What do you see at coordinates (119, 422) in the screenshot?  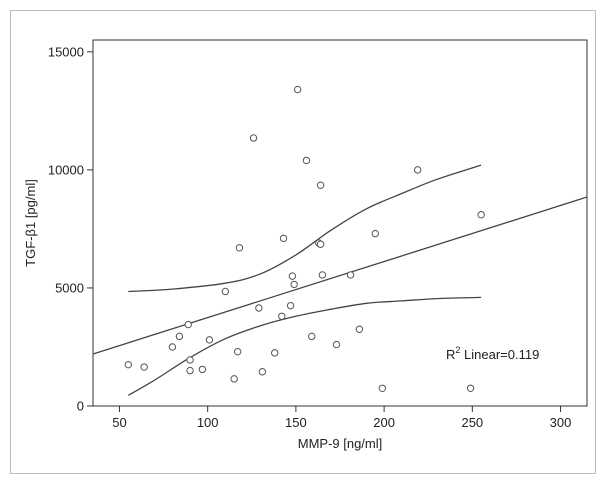 I see `x-tick-label: 50` at bounding box center [119, 422].